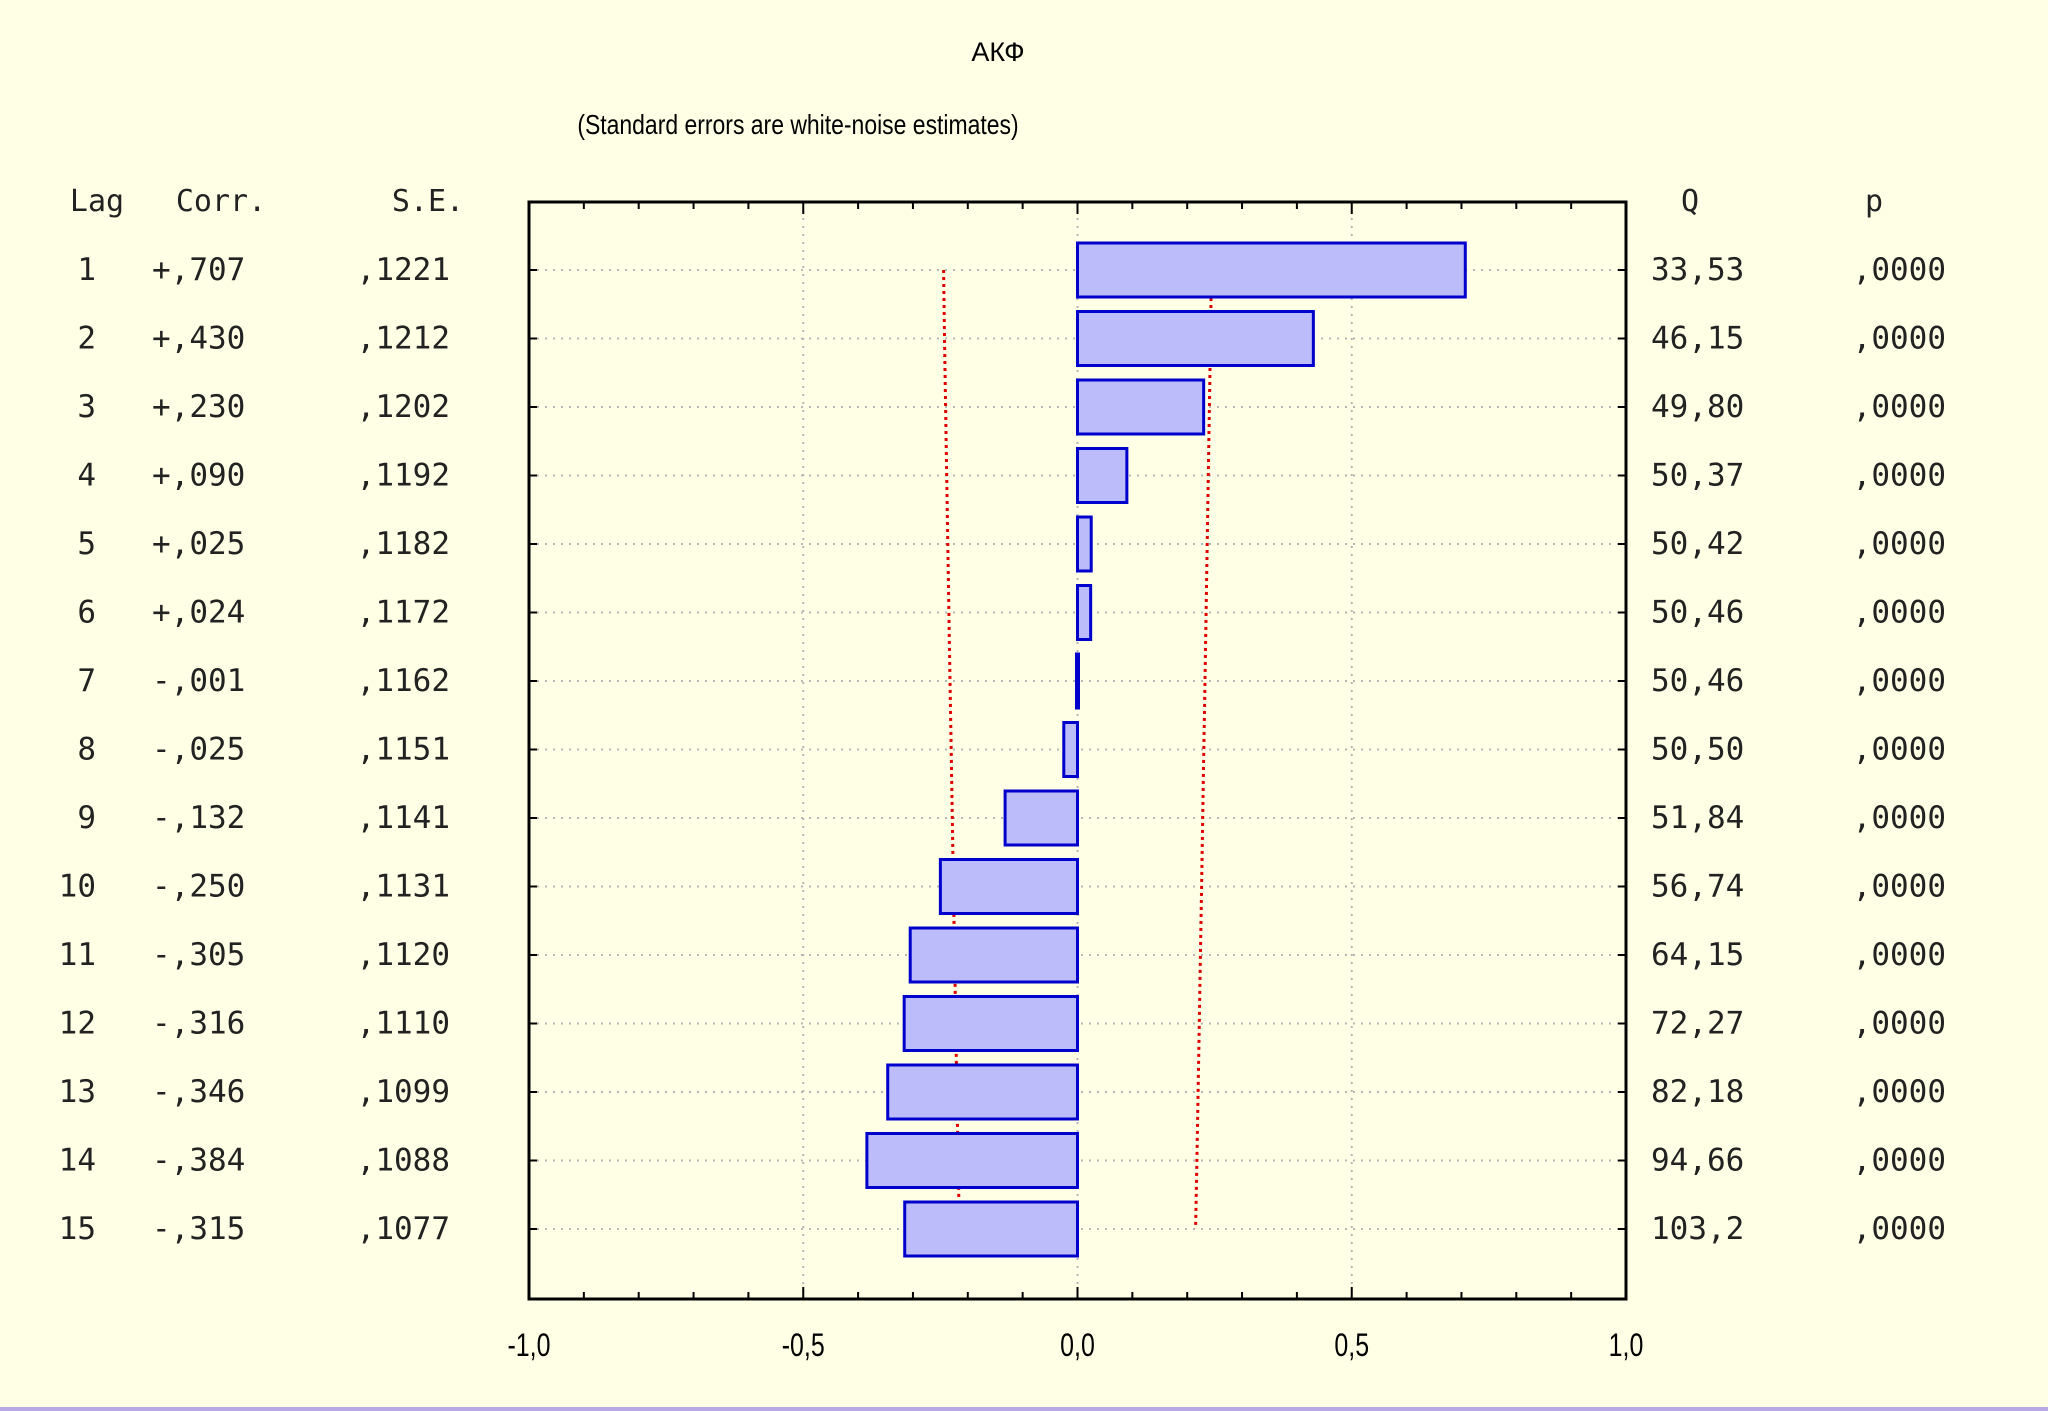 This screenshot has width=2048, height=1411. I want to click on corr-value: -,384, so click(198, 1161).